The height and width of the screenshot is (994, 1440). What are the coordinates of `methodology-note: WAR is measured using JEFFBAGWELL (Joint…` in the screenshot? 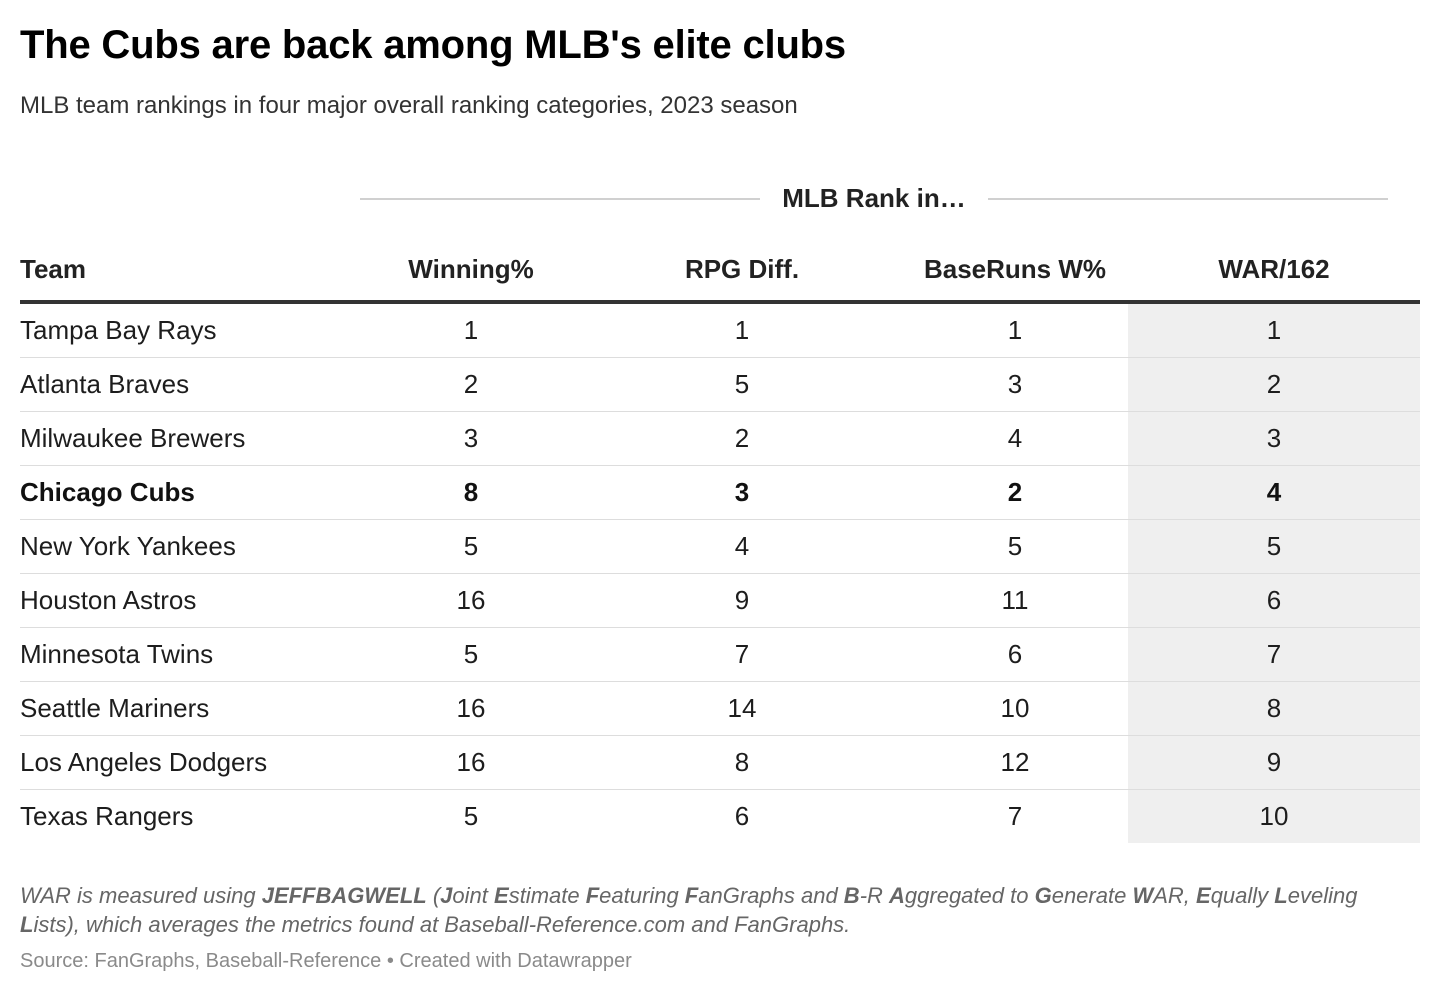 It's located at (720, 910).